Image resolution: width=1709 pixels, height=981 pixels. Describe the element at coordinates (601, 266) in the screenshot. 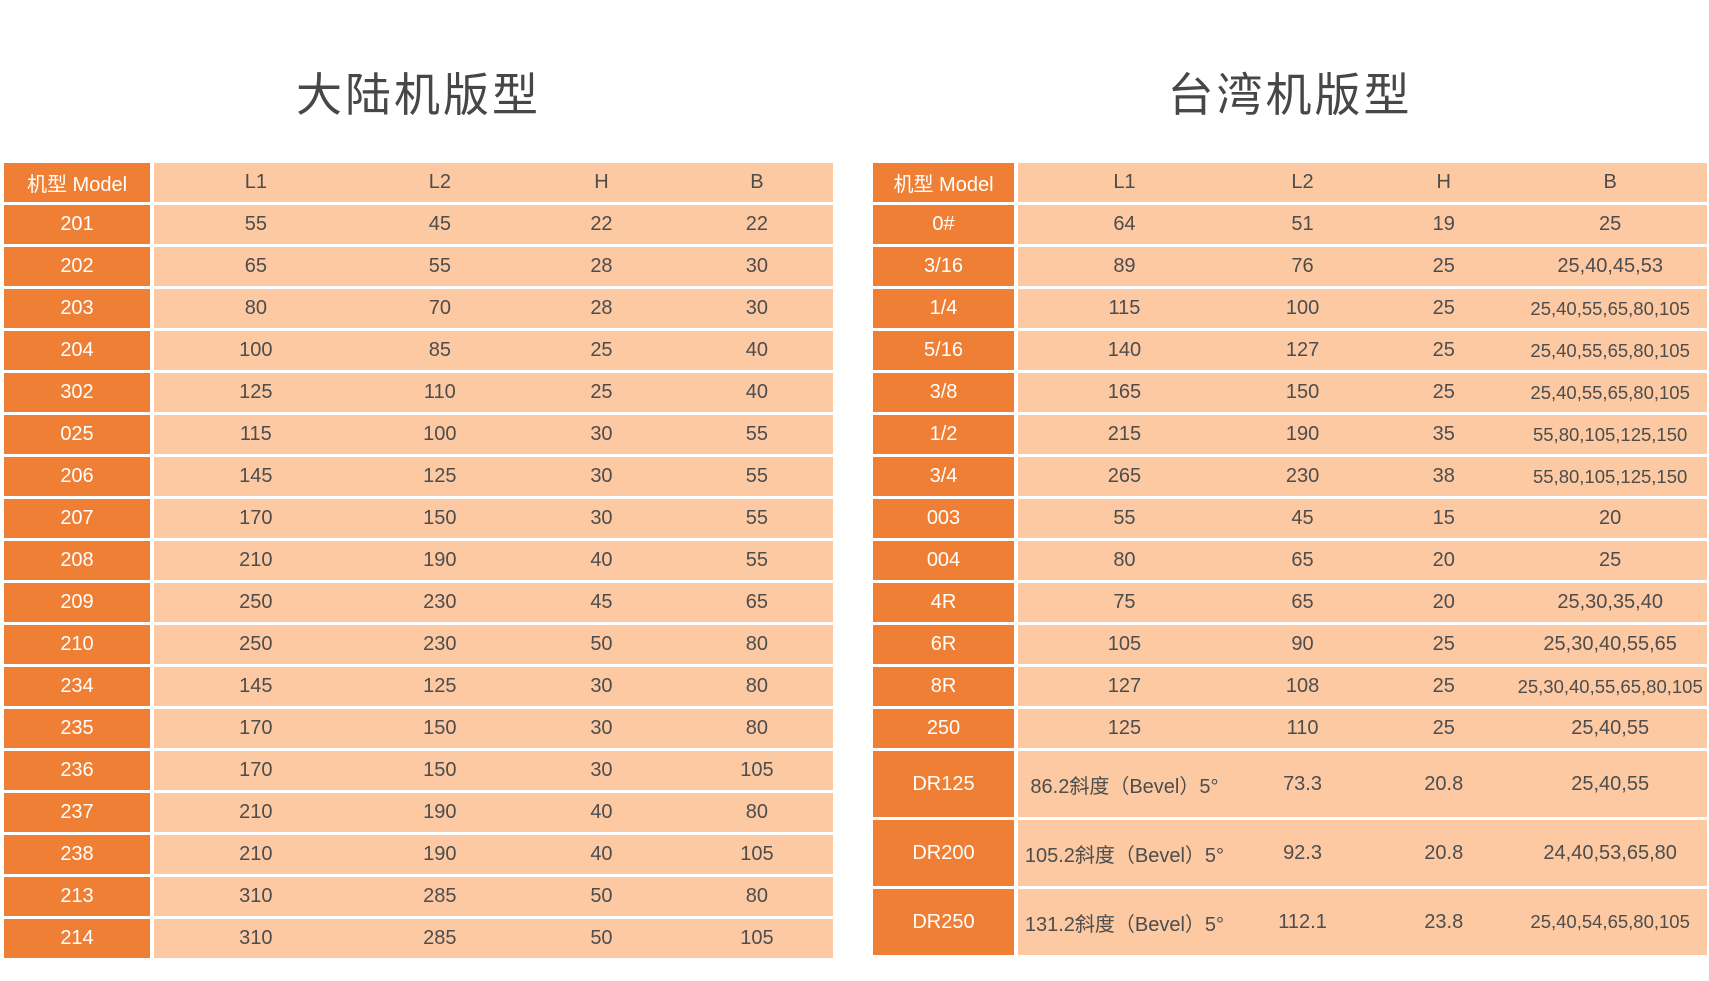

I see `value-cell-h: 28` at that location.